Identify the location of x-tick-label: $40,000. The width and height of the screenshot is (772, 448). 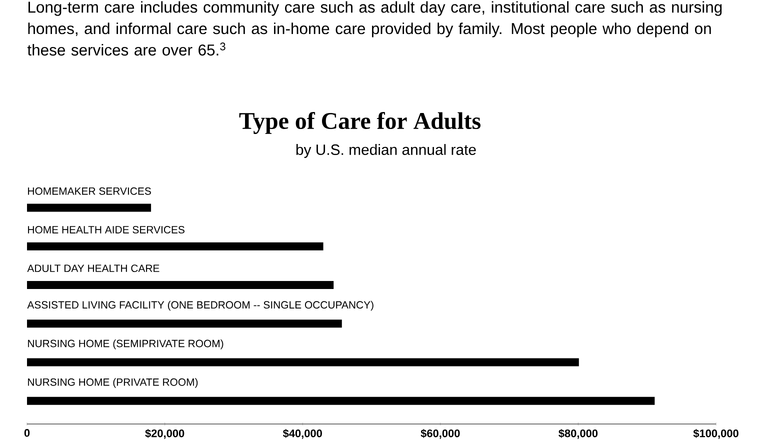
(302, 434).